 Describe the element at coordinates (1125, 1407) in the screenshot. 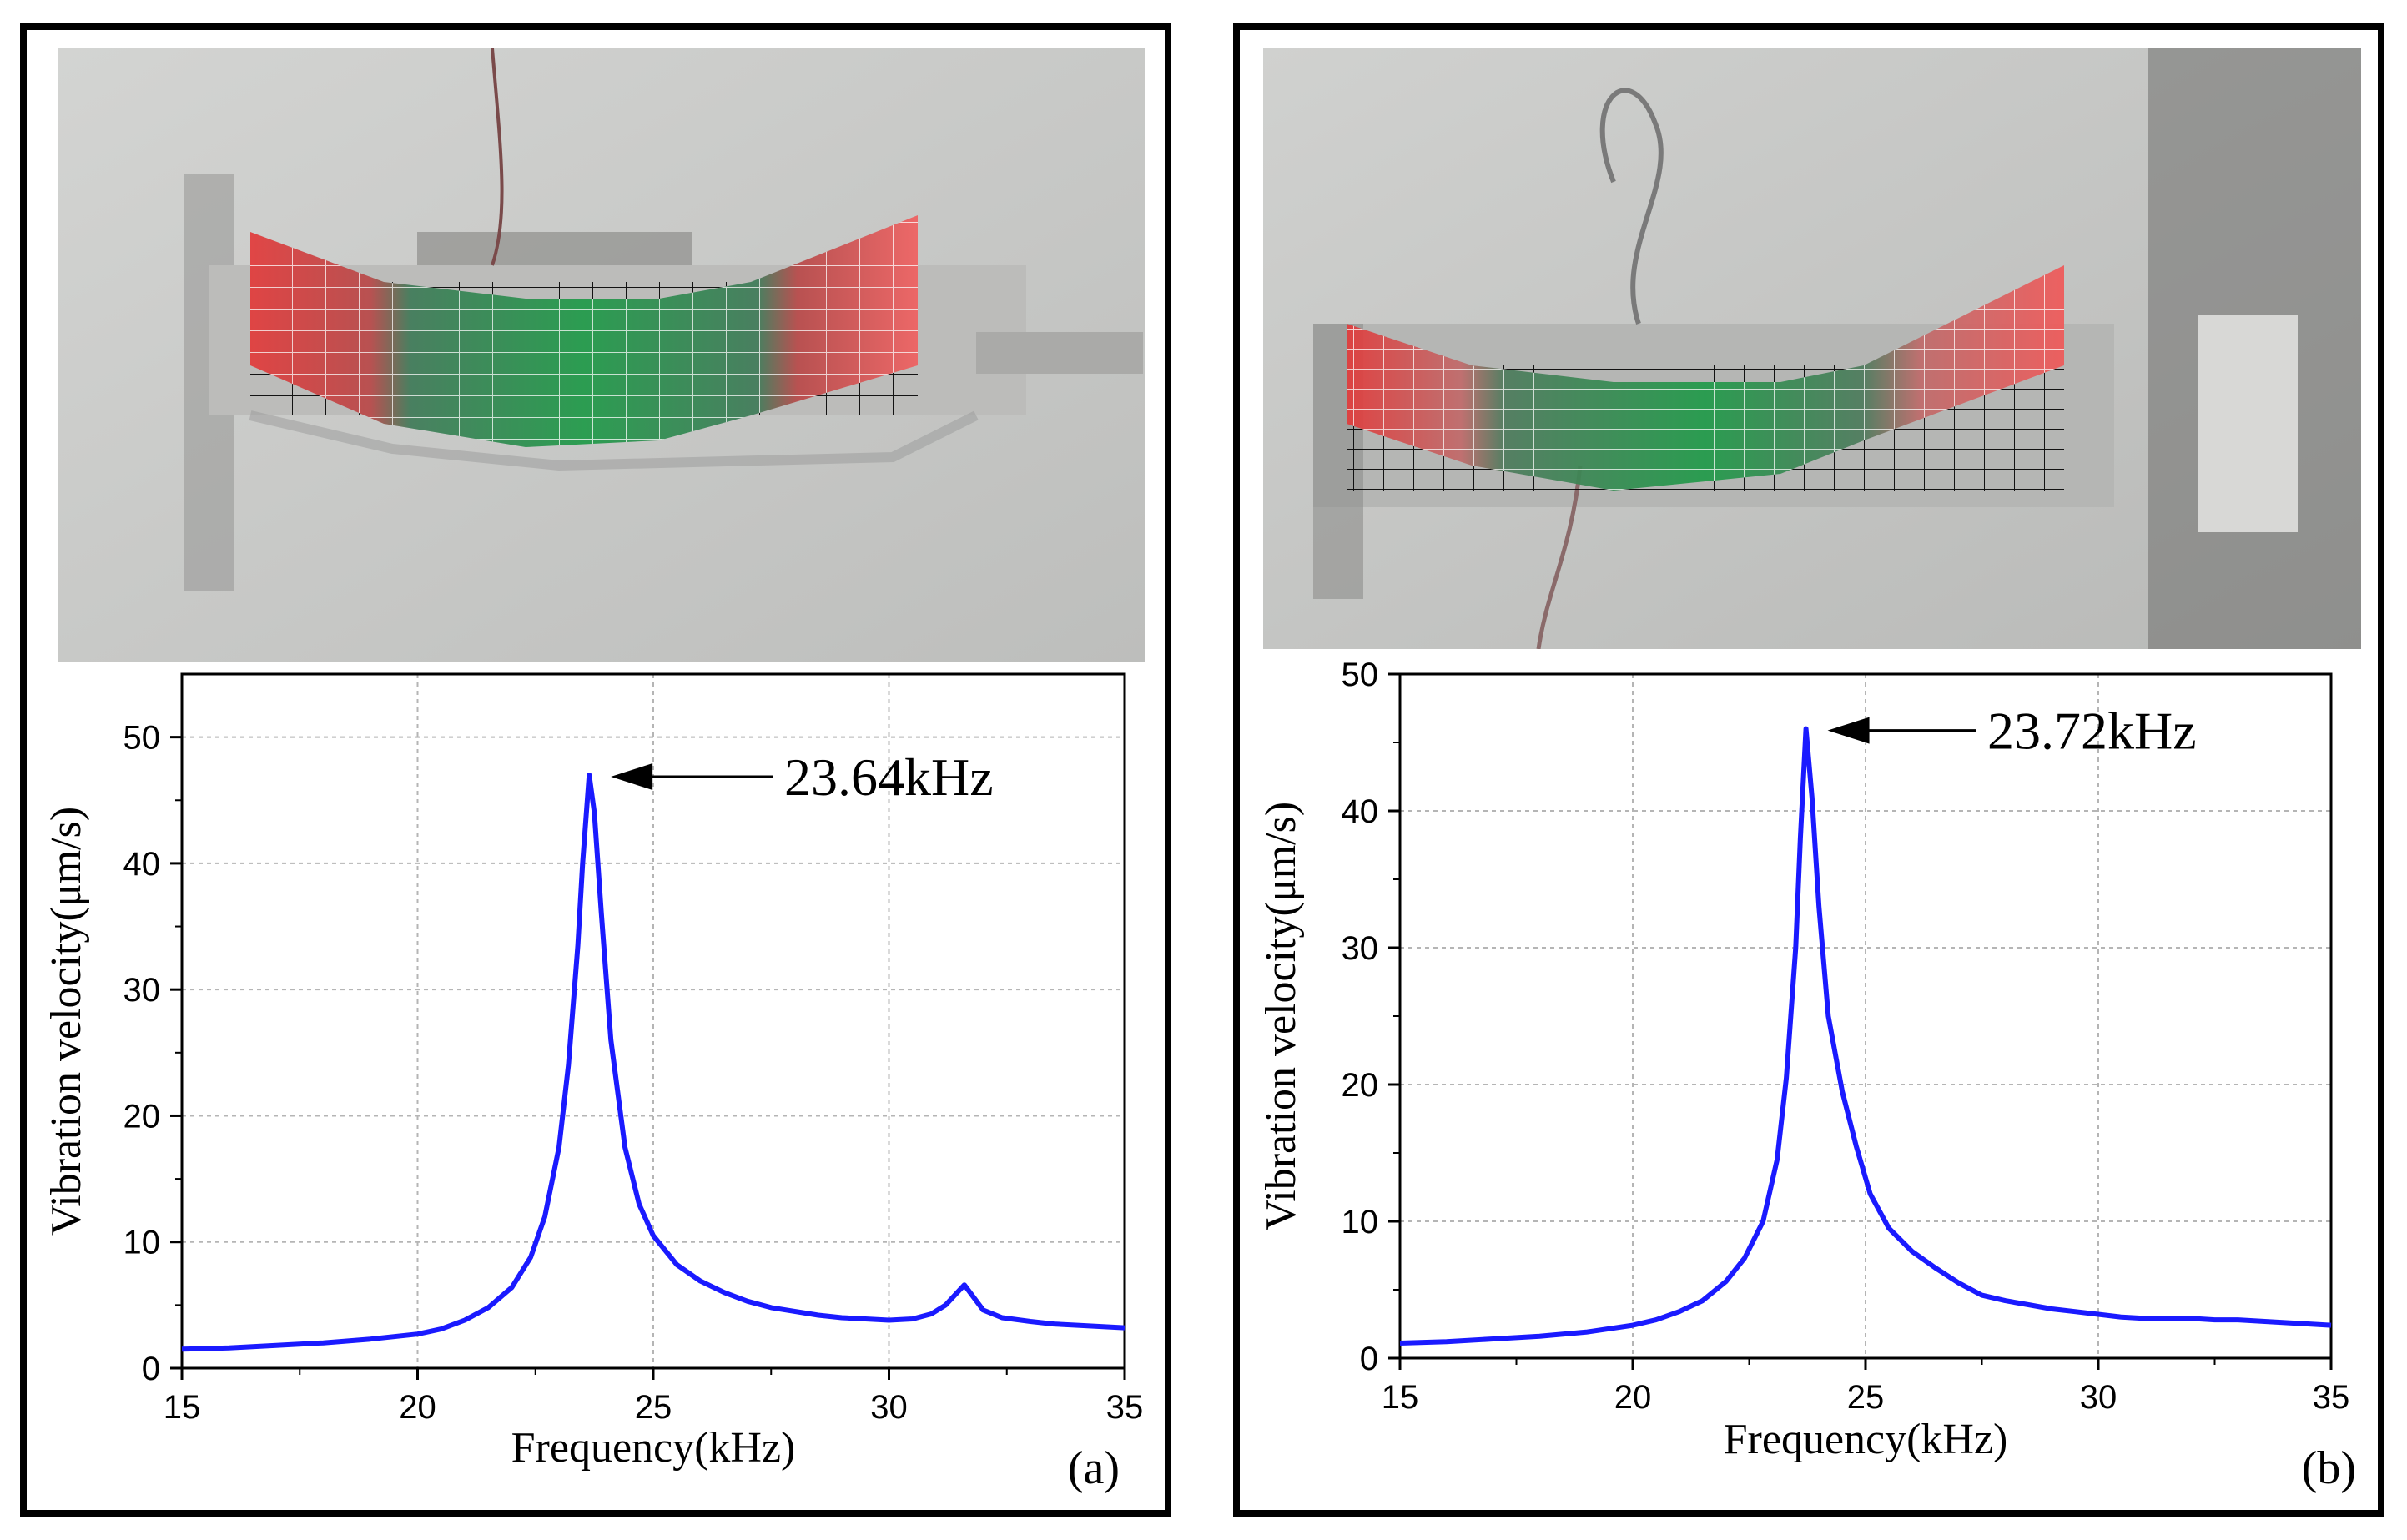

I see `chart-a-xtick-label-4: 35` at that location.